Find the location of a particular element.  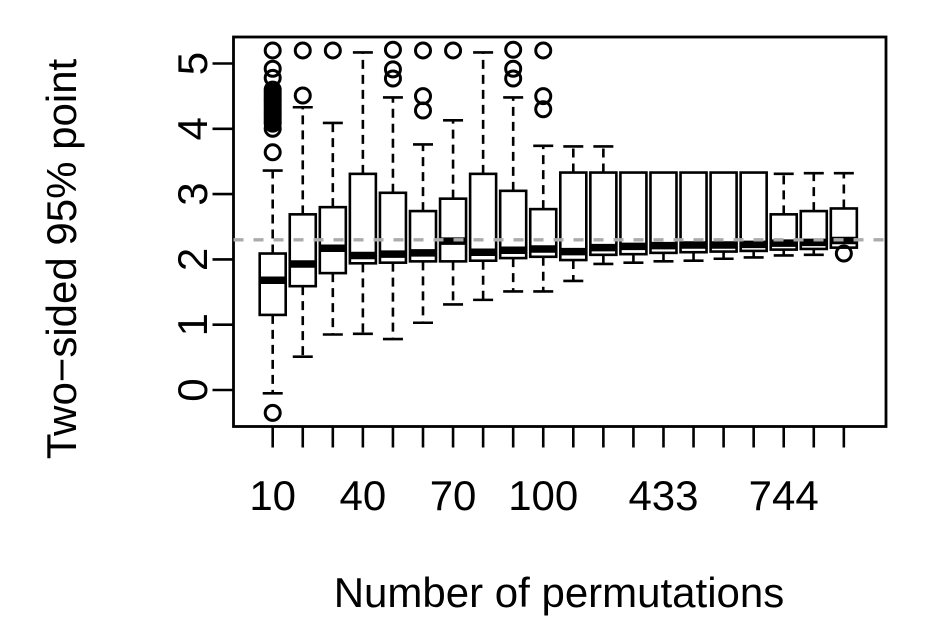

x-axis-title: Number of permutations is located at coordinates (559, 592).